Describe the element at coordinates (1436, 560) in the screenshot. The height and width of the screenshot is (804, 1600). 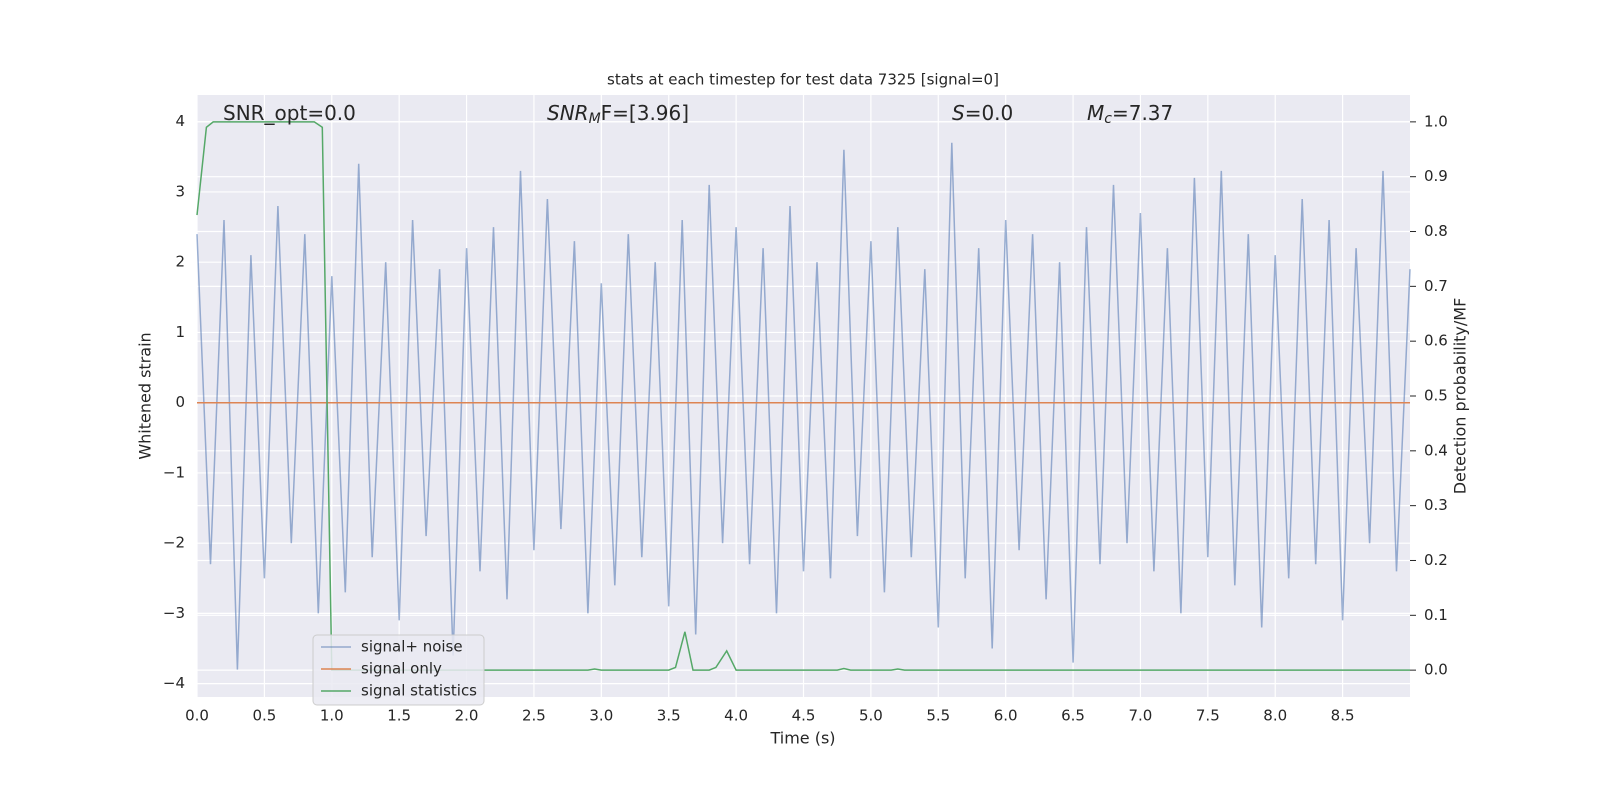
I see `y2-tick-label: 0.2` at that location.